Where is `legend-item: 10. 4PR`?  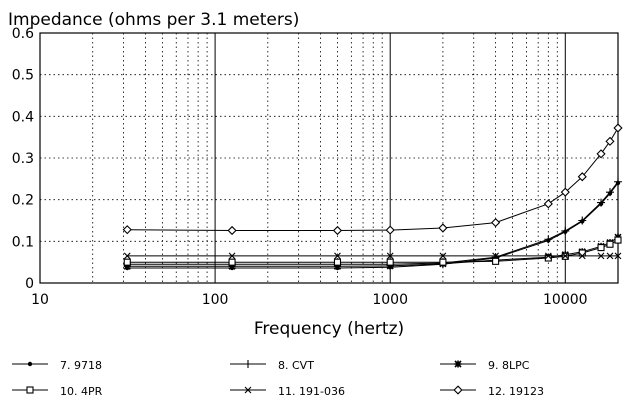
legend-item: 10. 4PR is located at coordinates (57, 391).